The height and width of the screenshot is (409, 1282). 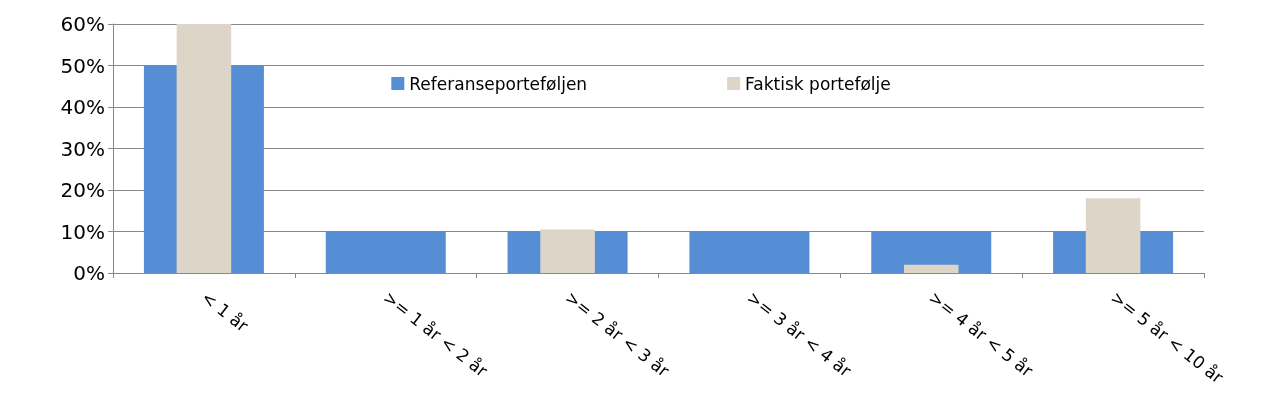 What do you see at coordinates (799, 334) in the screenshot?
I see `x-tick-label: >= 3 år < 4 år` at bounding box center [799, 334].